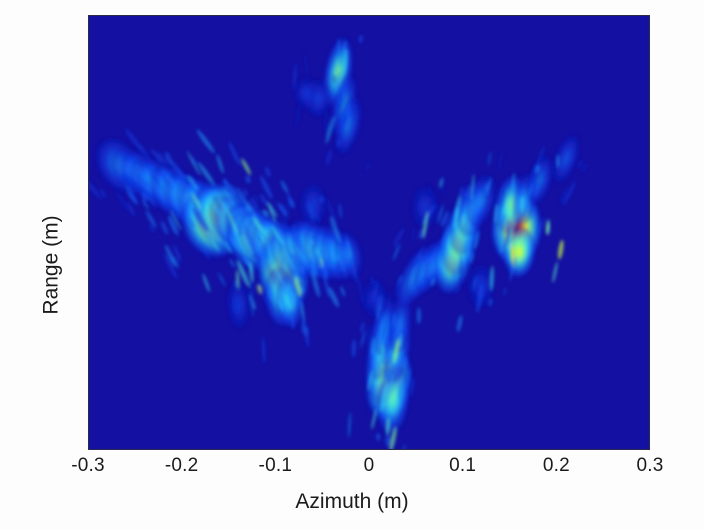  Describe the element at coordinates (556, 465) in the screenshot. I see `x-tick-label: 0.2` at that location.